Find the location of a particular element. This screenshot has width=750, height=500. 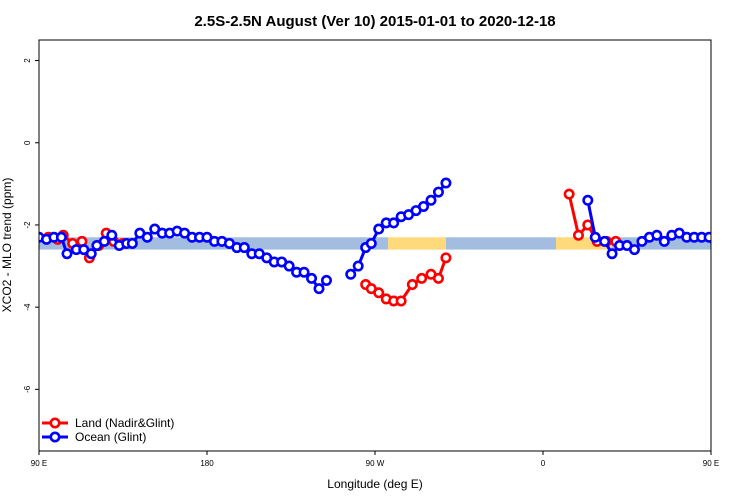

x-tick-label: 0 is located at coordinates (543, 463).